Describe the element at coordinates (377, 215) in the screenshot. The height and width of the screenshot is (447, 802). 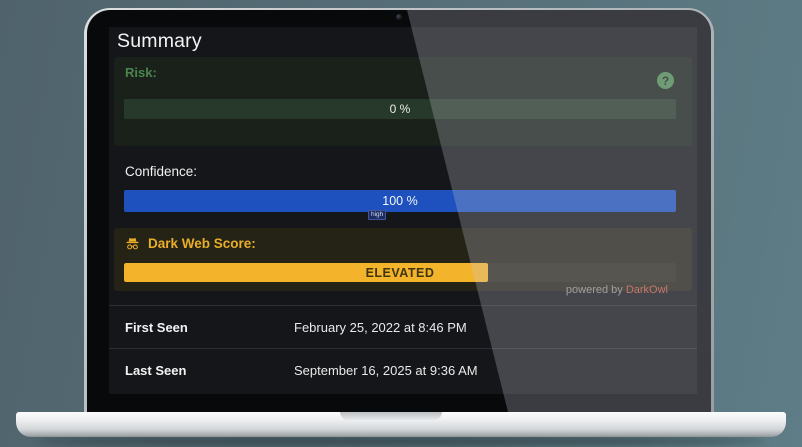
I see `confidence-level-badge: high` at that location.